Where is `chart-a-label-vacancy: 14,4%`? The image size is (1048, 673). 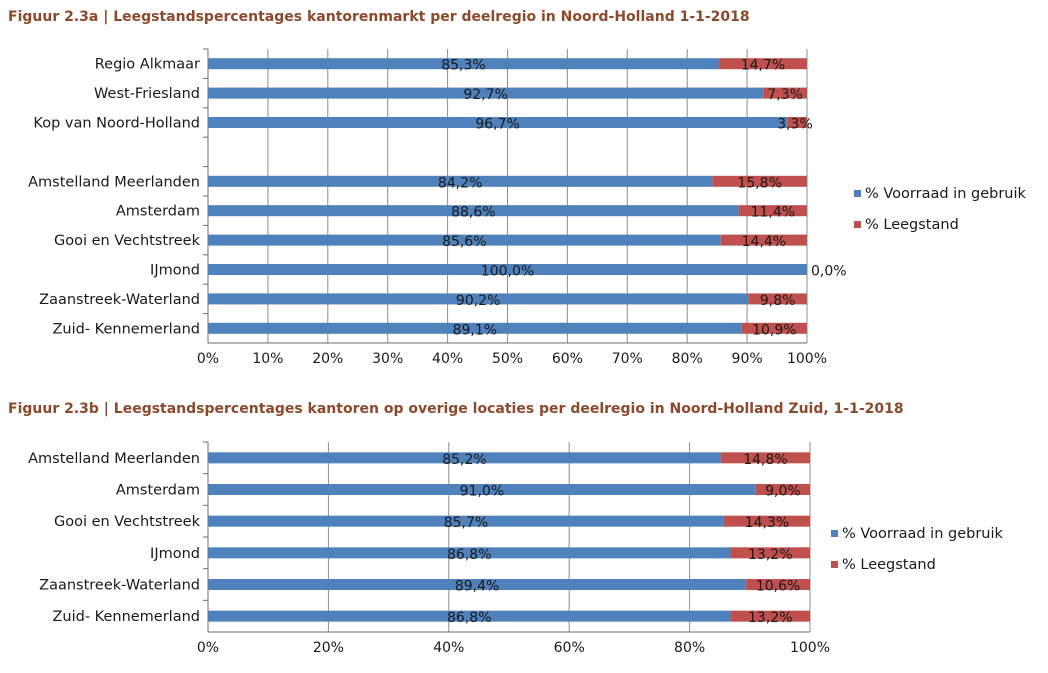 chart-a-label-vacancy: 14,4% is located at coordinates (764, 242).